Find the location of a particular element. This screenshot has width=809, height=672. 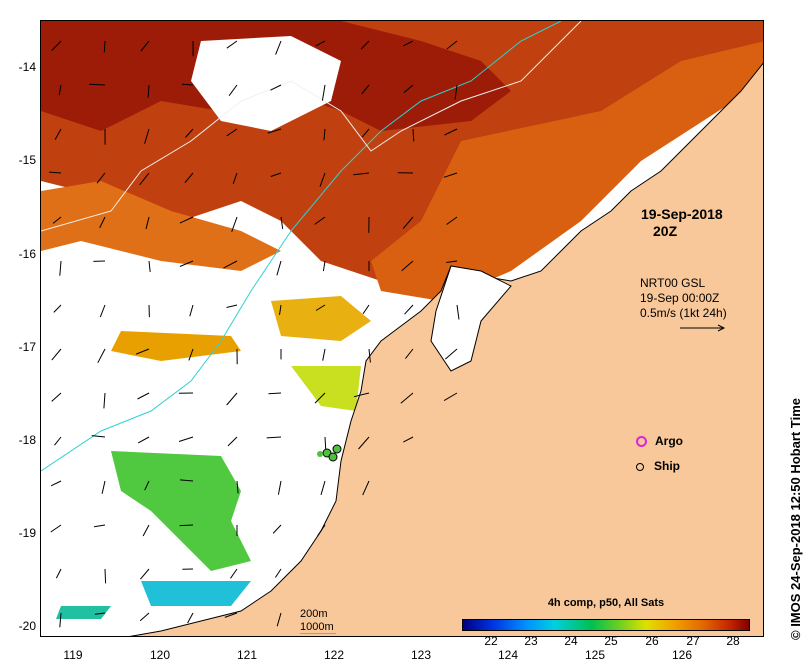

x-tick-label: 123 is located at coordinates (421, 655).